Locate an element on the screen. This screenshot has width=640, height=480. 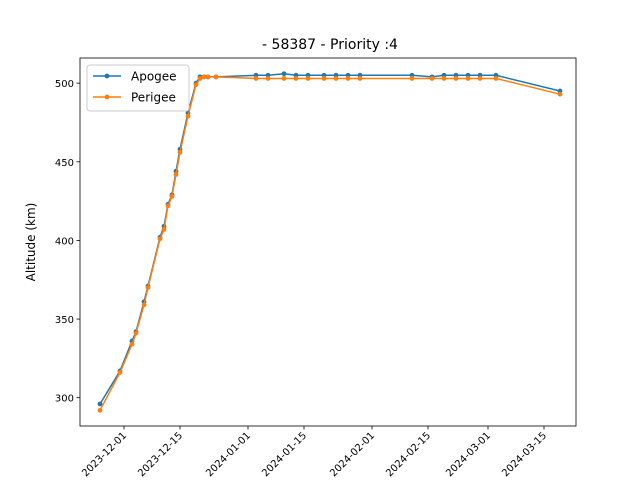
x-tick-label: 2024-03-15 is located at coordinates (524, 454).